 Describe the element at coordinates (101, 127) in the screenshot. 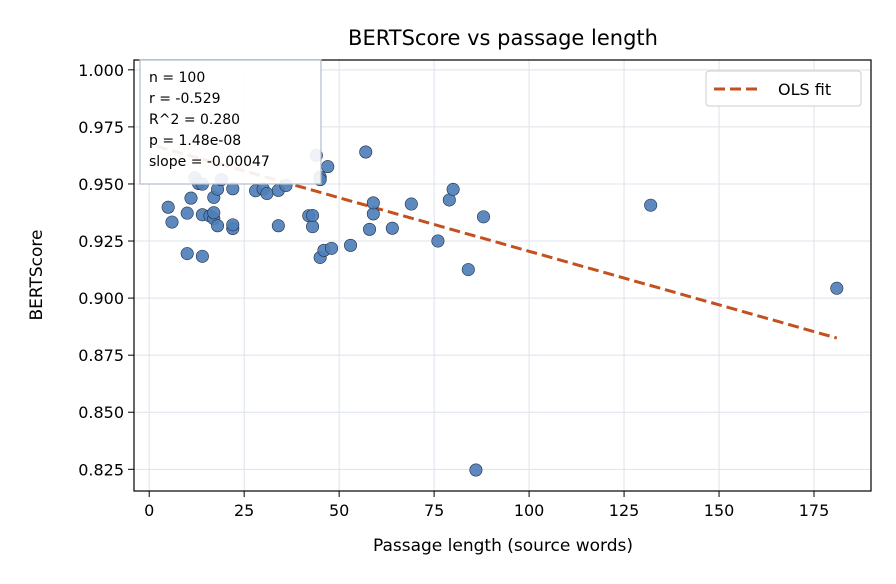

I see `y-tick-label: 0.975` at that location.